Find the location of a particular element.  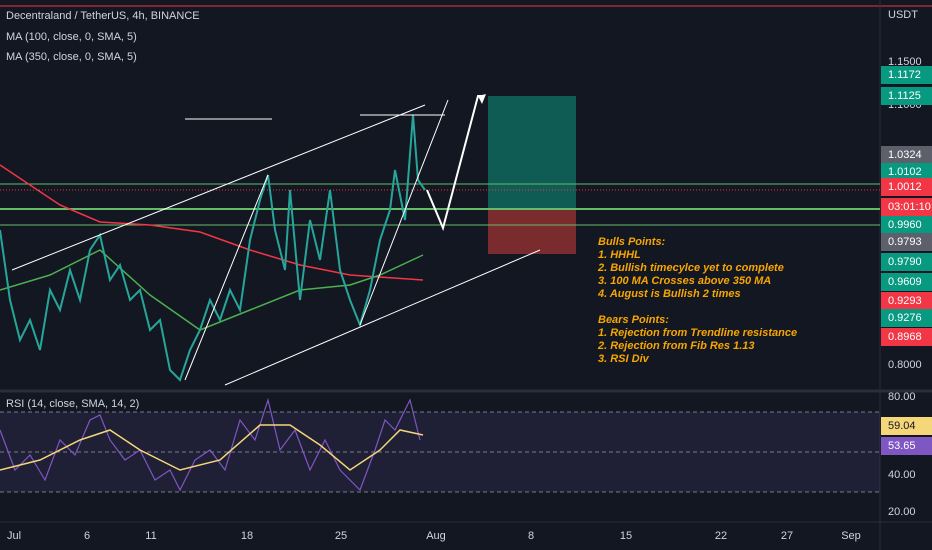

time-label: 25 is located at coordinates (341, 536).